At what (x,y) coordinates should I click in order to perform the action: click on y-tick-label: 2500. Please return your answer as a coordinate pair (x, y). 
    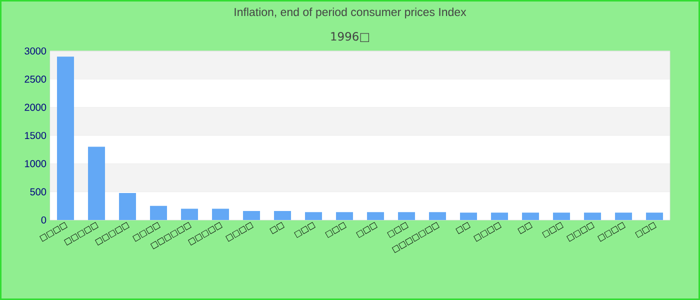
    Looking at the image, I should click on (35, 79).